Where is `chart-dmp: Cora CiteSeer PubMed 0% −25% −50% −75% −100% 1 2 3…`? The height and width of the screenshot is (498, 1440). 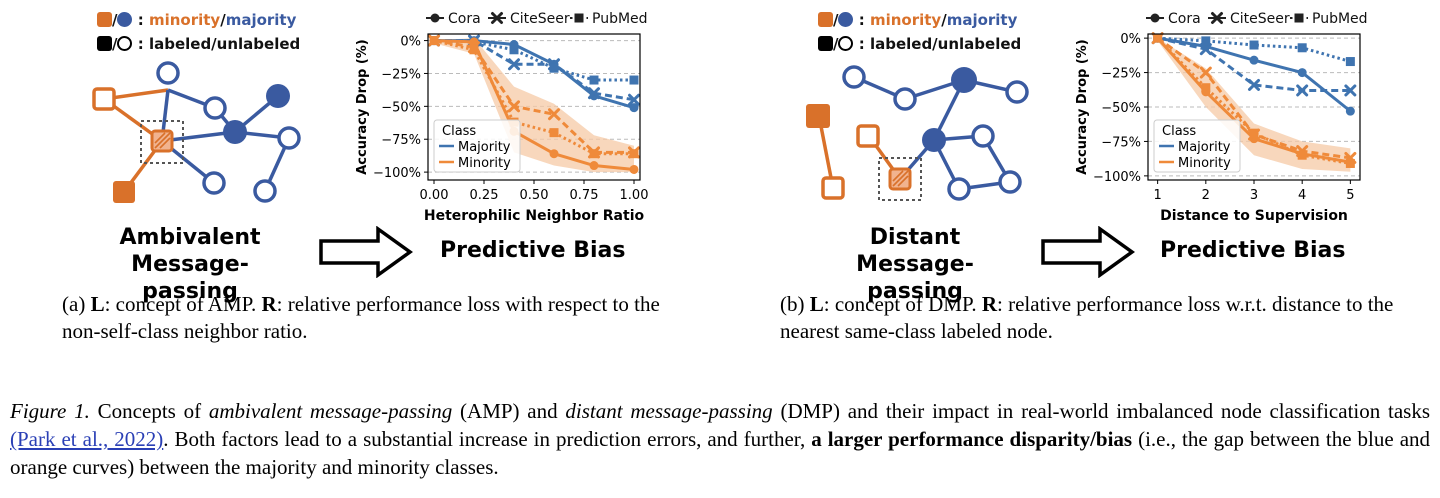
chart-dmp: Cora CiteSeer PubMed 0% −25% −50% −75% −100% 1 2 3… is located at coordinates (1221, 117).